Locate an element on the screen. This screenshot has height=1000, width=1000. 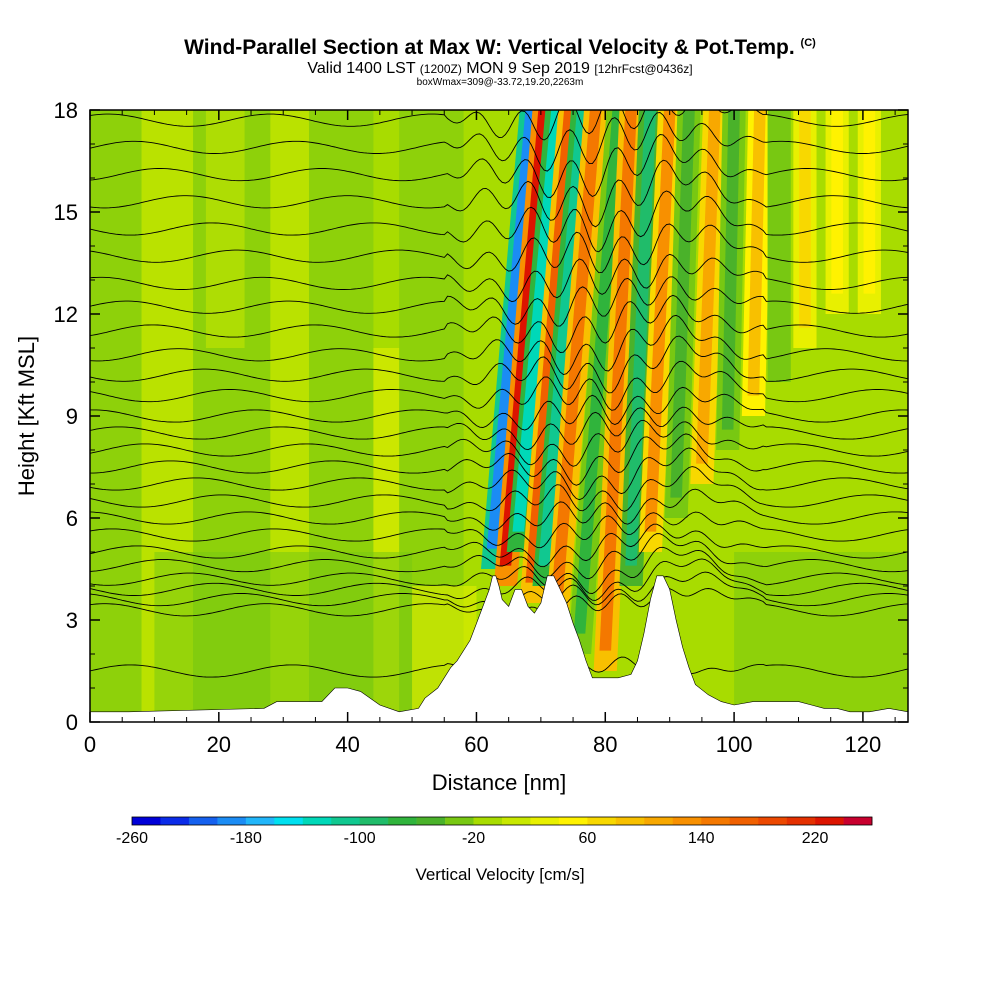
colorbar-tick-label: -20 is located at coordinates (473, 838).